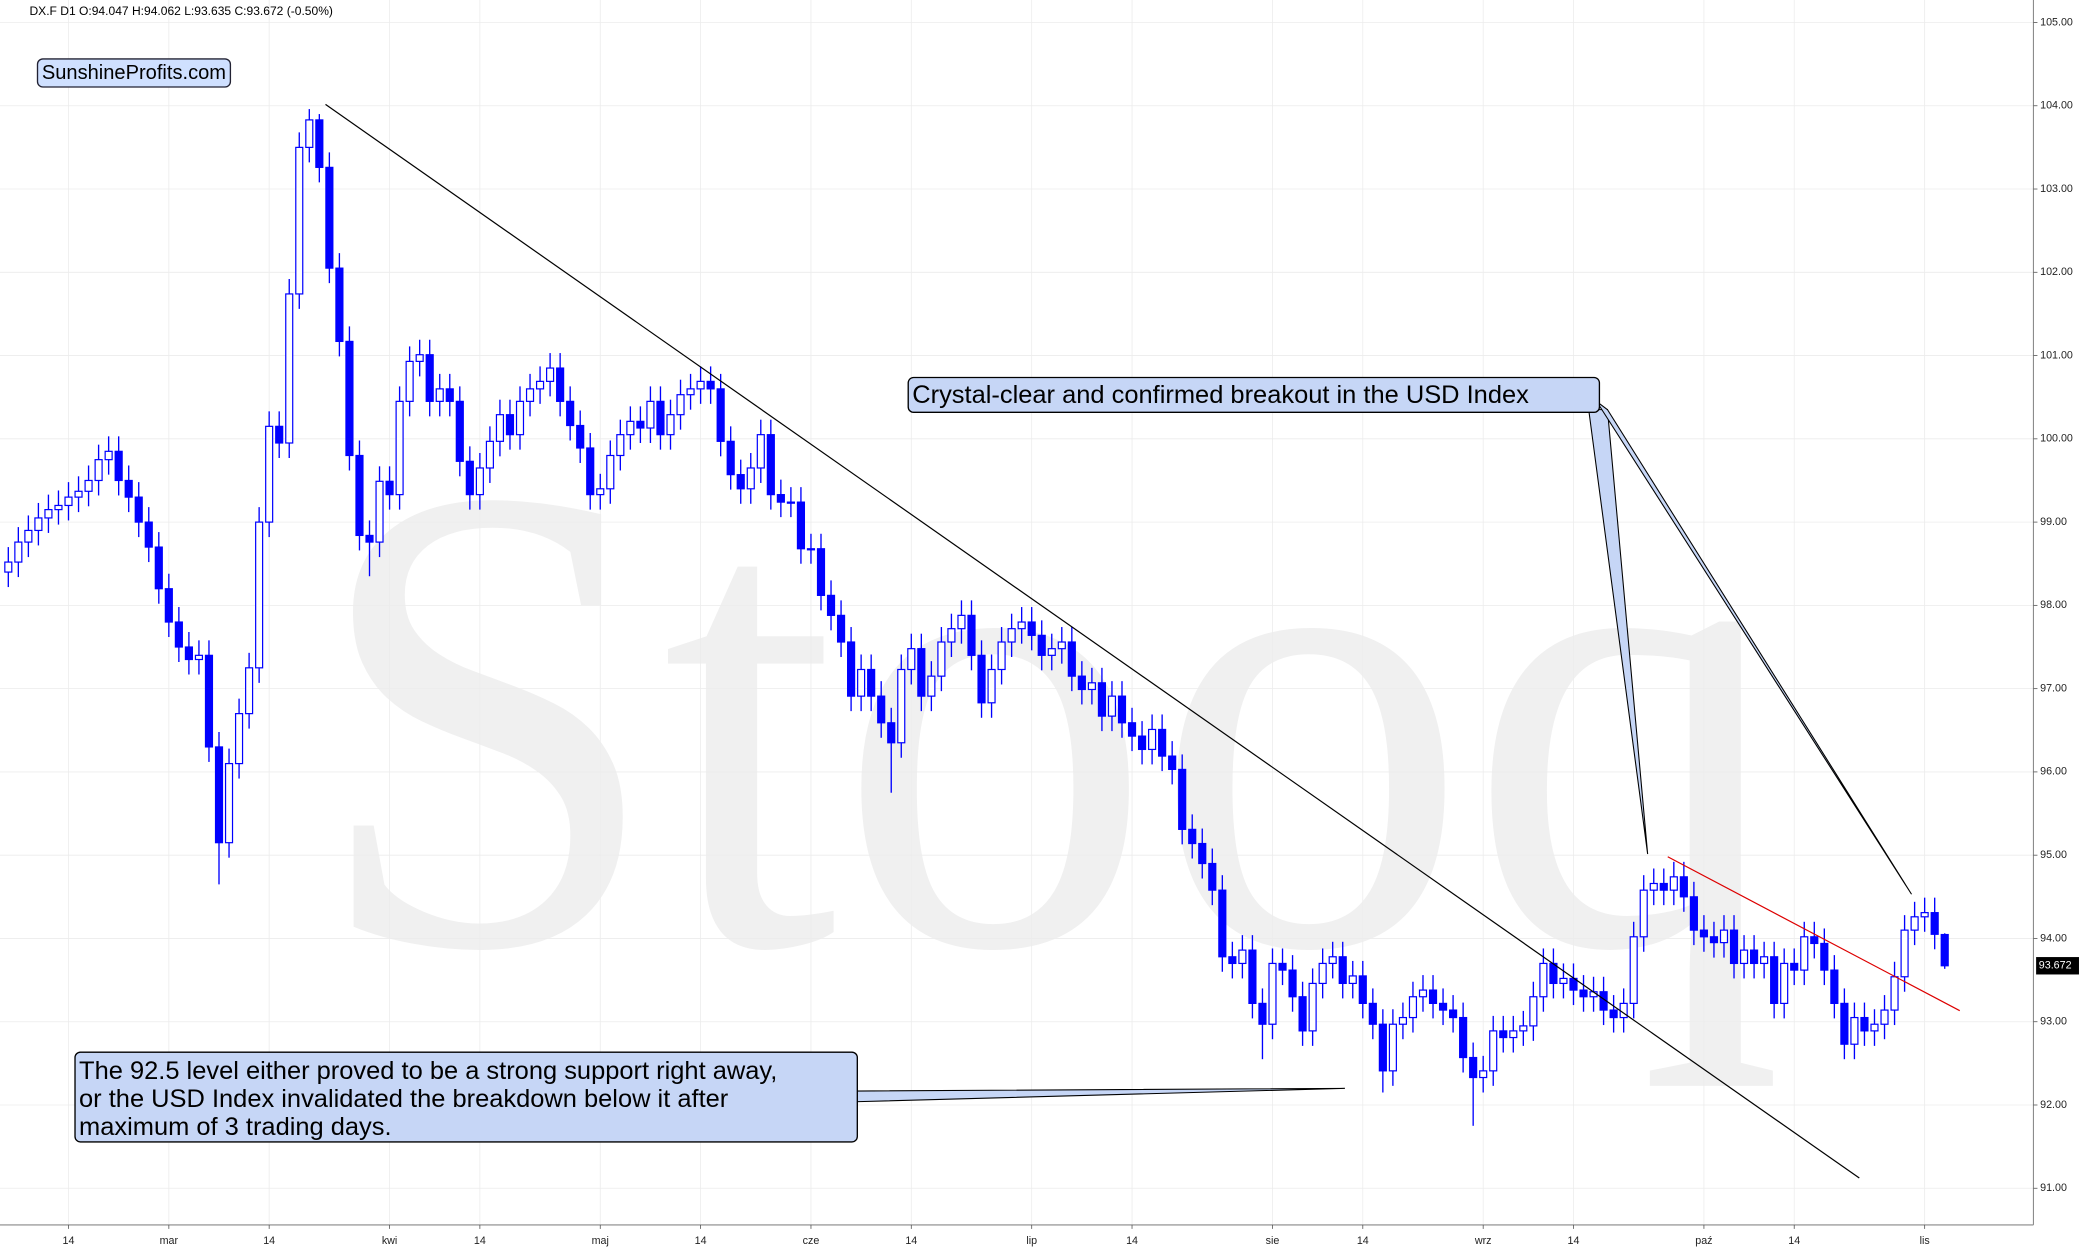 The height and width of the screenshot is (1249, 2083). I want to click on y-tick-label: 103.00, so click(2056, 189).